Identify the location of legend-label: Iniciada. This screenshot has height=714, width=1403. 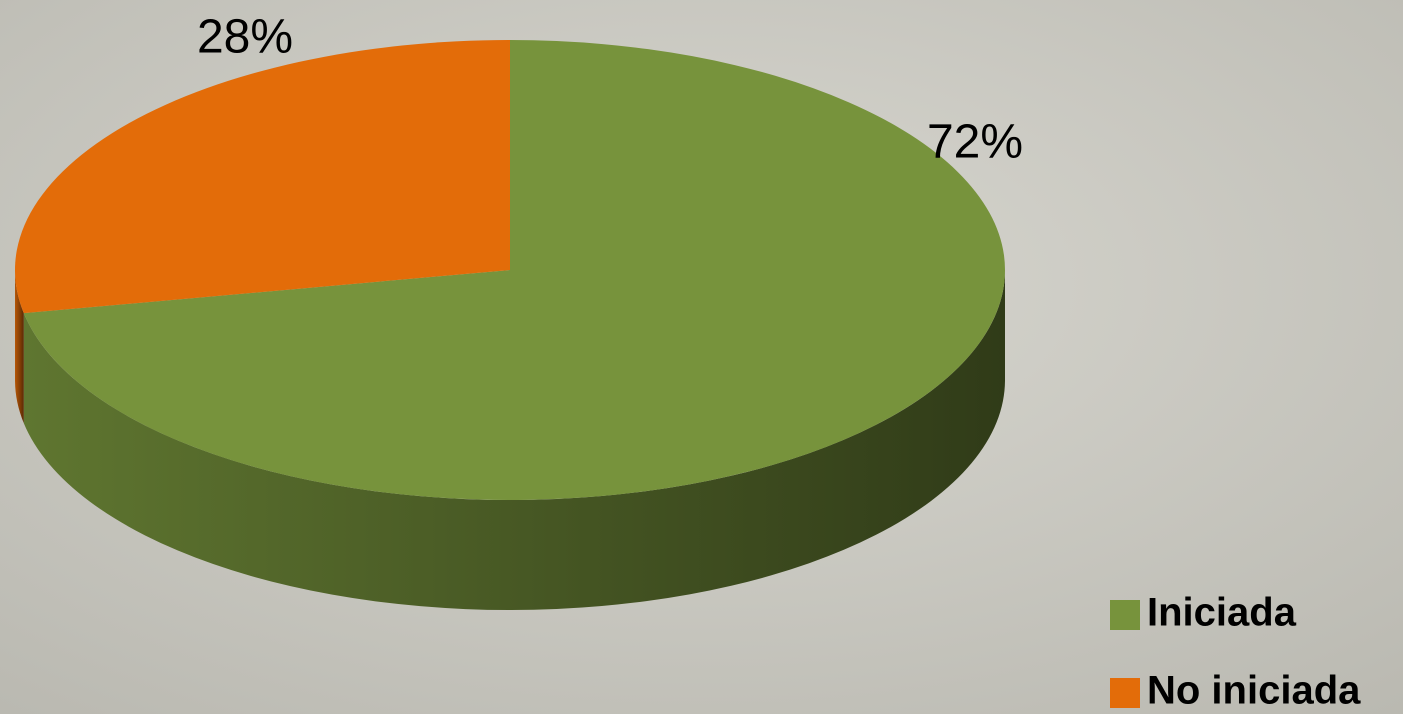
(1222, 613).